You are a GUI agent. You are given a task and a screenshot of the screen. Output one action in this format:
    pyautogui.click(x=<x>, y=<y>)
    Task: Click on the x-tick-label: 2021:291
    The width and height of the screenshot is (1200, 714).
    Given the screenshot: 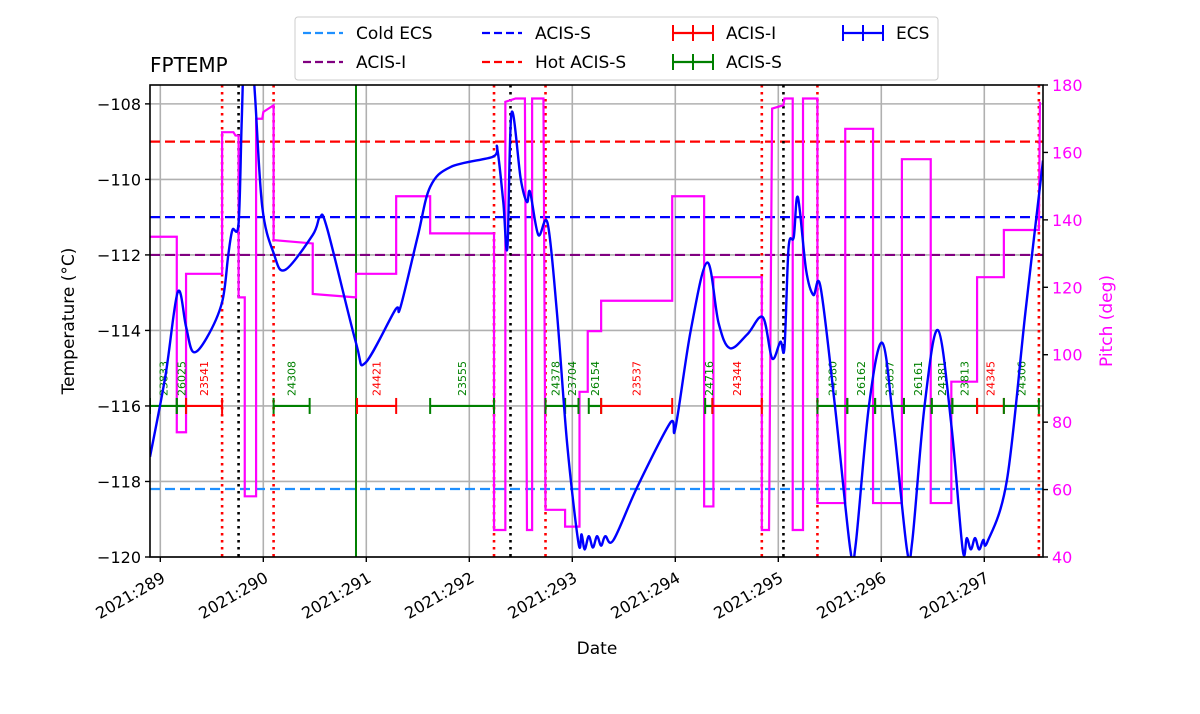 What is the action you would take?
    pyautogui.click(x=336, y=595)
    